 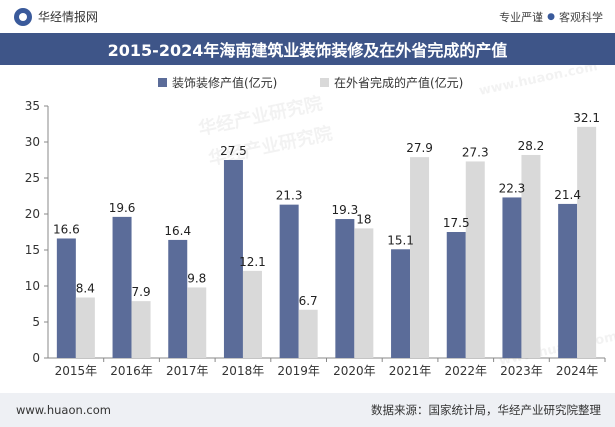 I want to click on y-tick-label: 30, so click(x=32, y=142).